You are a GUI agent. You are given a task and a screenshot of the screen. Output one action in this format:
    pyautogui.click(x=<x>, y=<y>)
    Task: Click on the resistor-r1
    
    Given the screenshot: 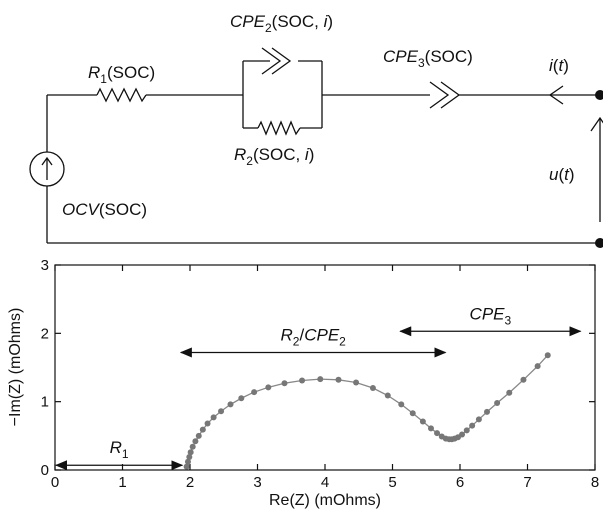 What is the action you would take?
    pyautogui.click(x=121, y=95)
    